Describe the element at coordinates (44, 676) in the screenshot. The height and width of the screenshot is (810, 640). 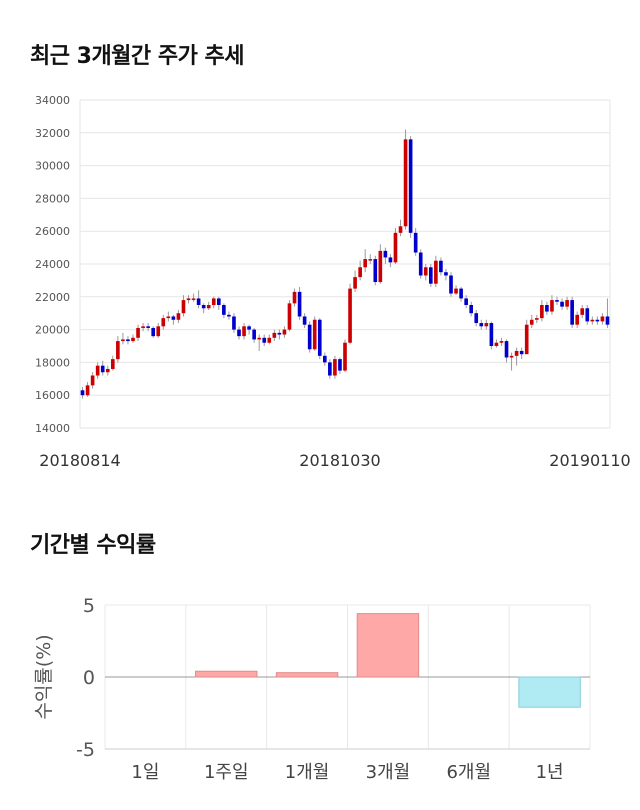
I see `y-axis-title: 수익률(%)` at that location.